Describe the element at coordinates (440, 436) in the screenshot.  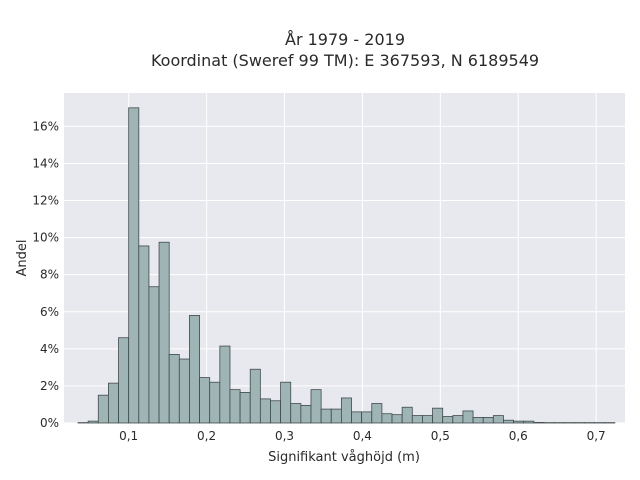
I see `x-tick-label: 0,5` at that location.